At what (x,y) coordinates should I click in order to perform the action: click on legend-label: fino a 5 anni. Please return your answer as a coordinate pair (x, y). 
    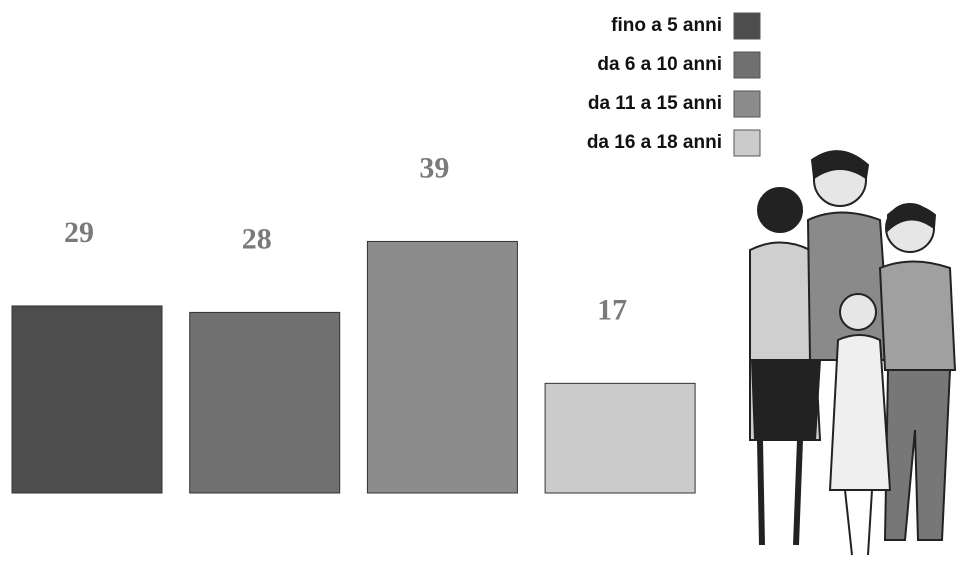
    Looking at the image, I should click on (666, 25).